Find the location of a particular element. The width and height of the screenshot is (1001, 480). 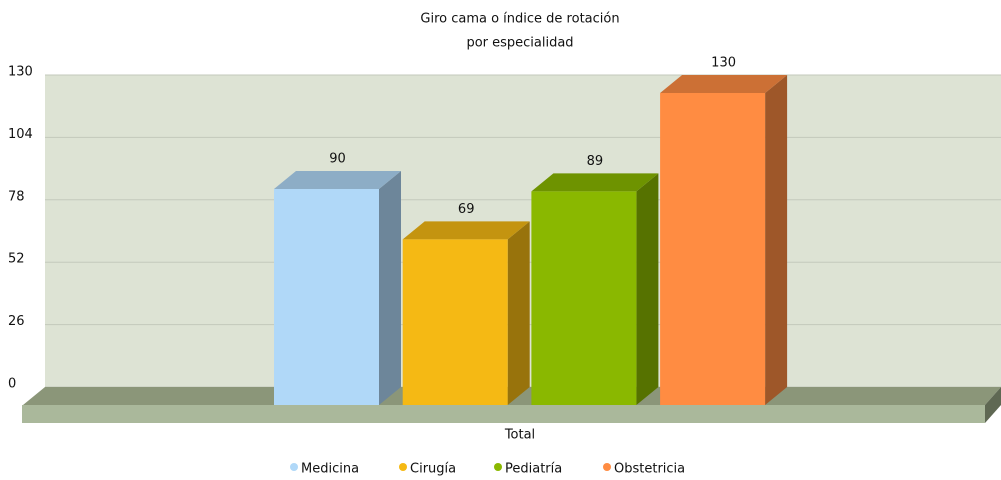

y-tick-label: 104 is located at coordinates (20, 134).